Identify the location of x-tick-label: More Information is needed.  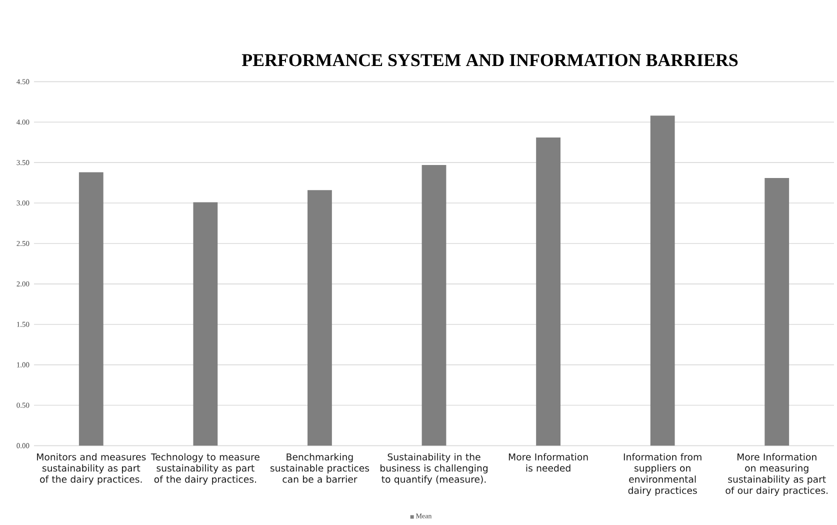
(548, 462).